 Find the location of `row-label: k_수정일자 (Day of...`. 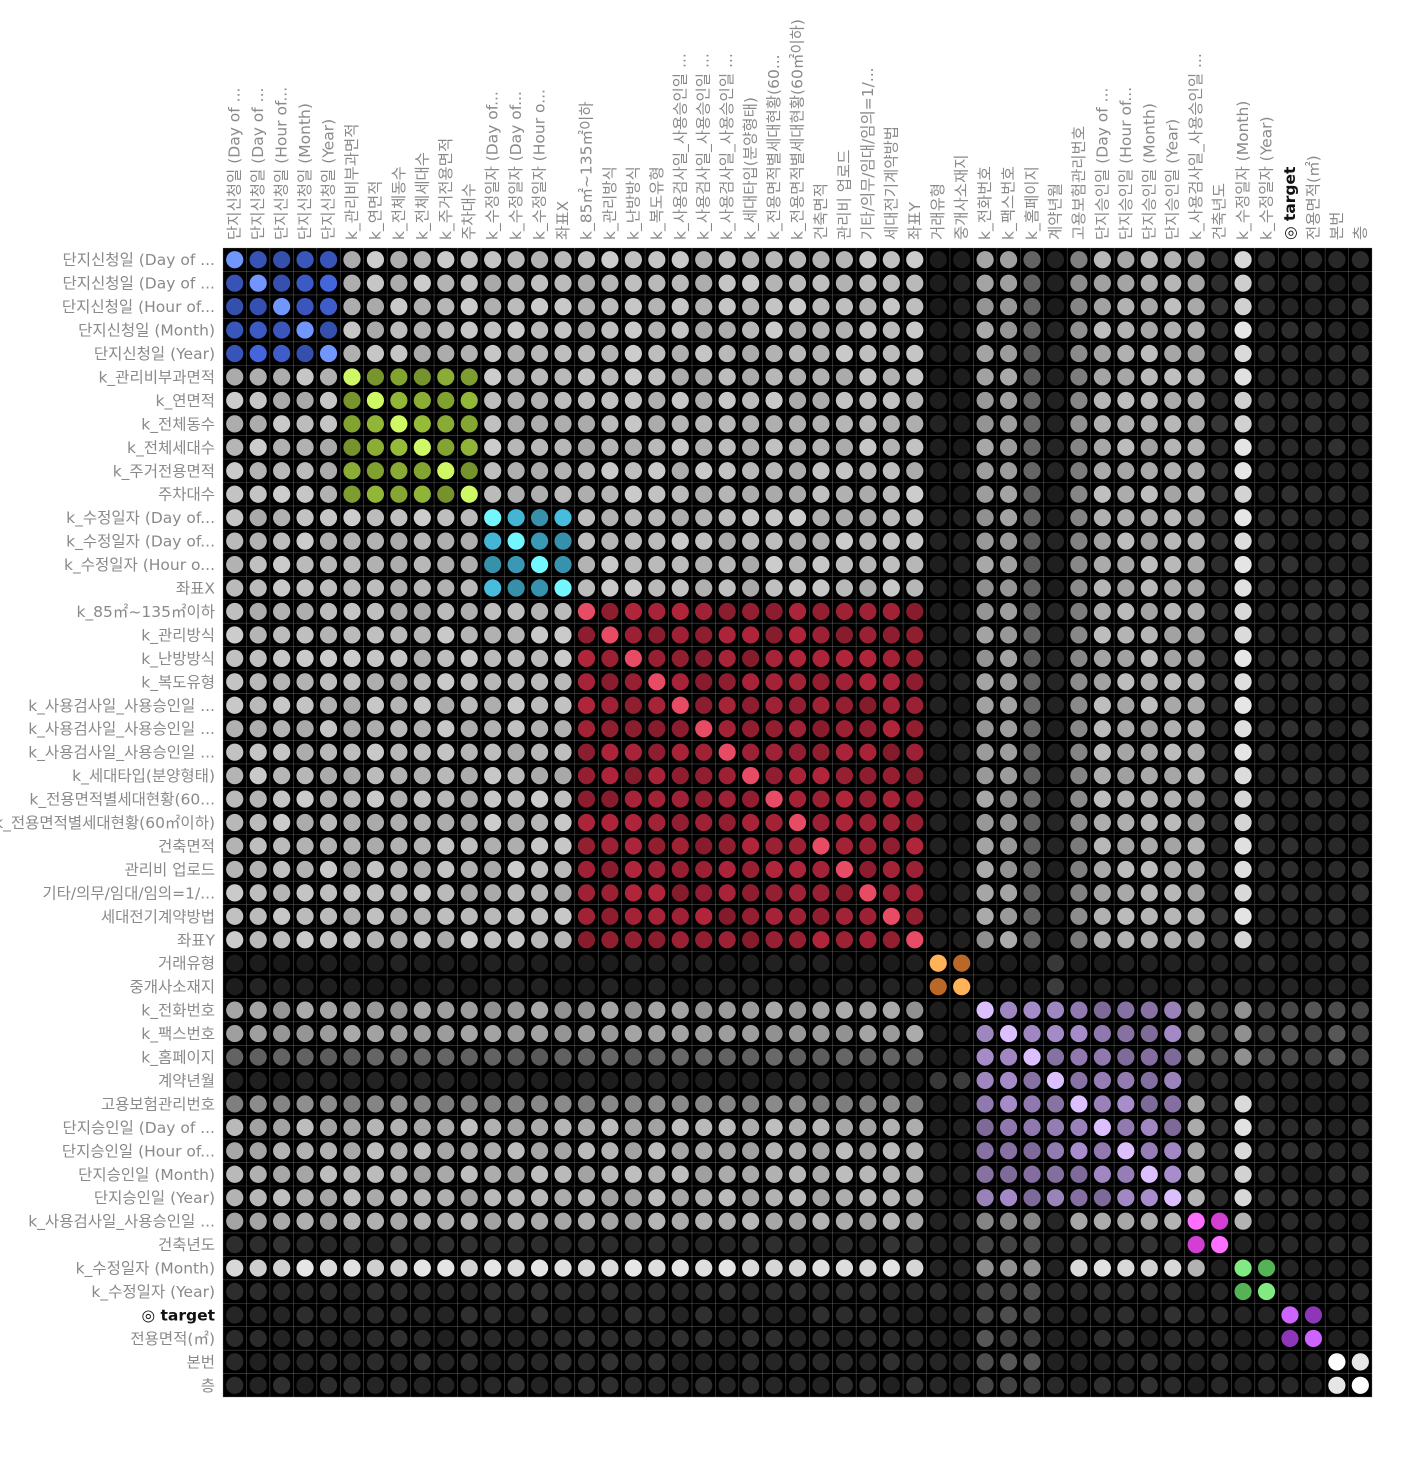

row-label: k_수정일자 (Day of... is located at coordinates (140, 518).